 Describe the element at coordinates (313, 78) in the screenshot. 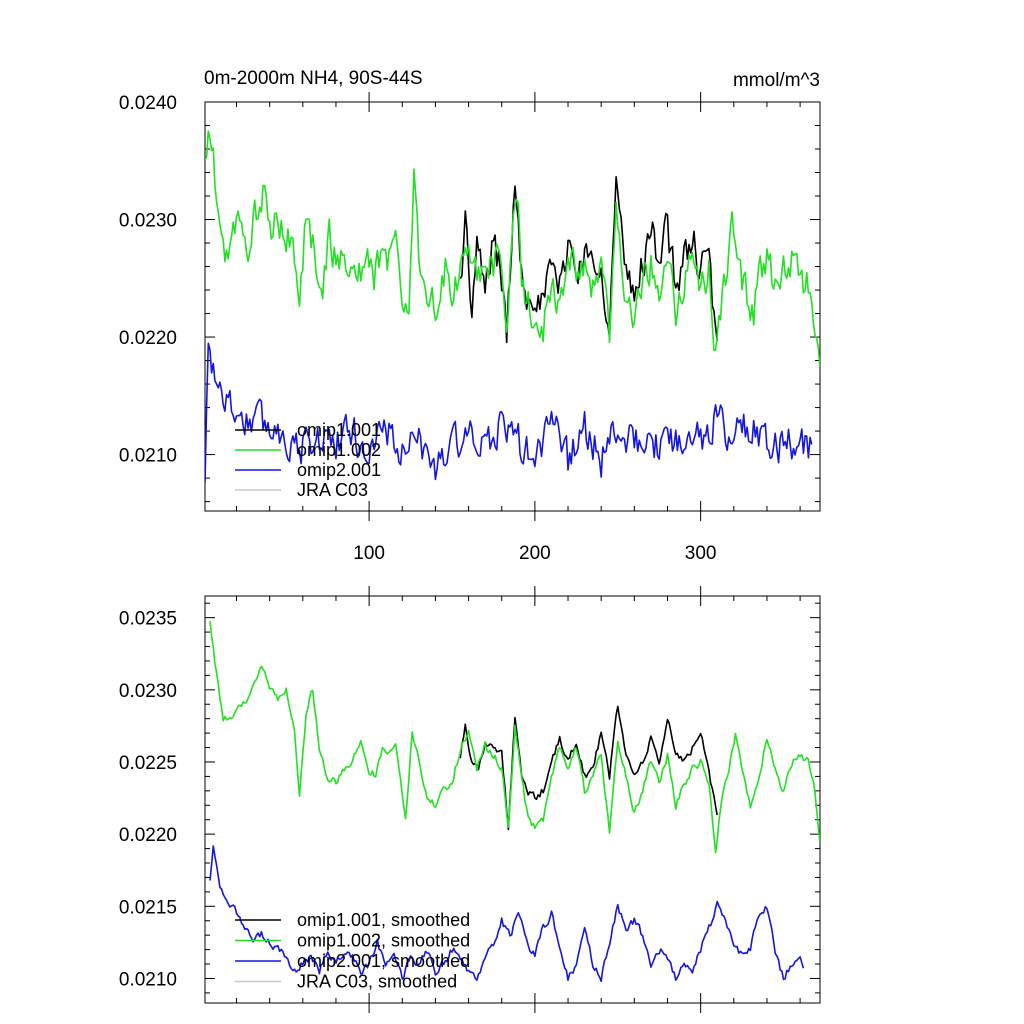

I see `top-panel-title: 0m-2000m NH4, 90S-44S` at that location.